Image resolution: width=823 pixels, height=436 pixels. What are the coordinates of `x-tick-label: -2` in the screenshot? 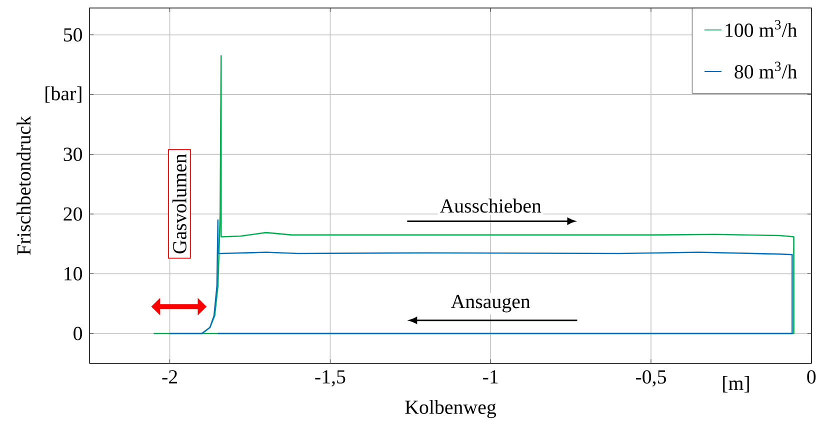 It's located at (169, 377).